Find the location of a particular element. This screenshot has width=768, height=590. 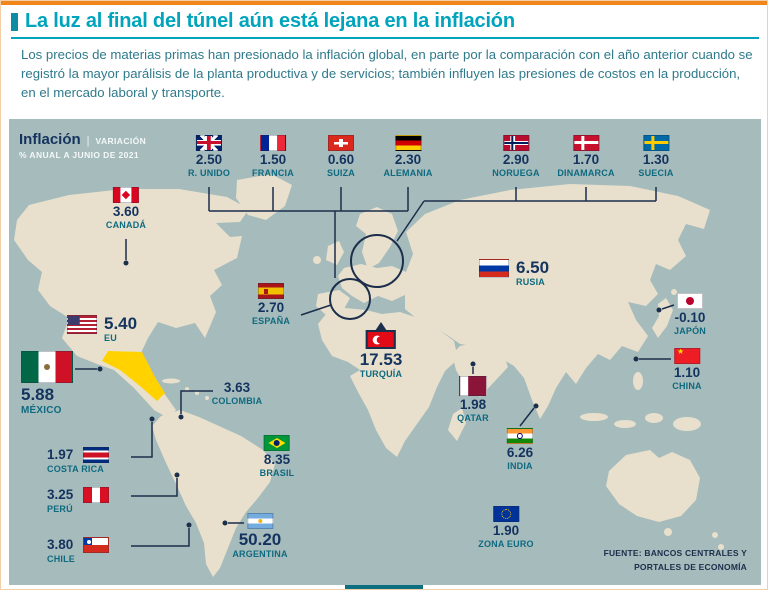

inflation-value: 50.20 is located at coordinates (260, 539).